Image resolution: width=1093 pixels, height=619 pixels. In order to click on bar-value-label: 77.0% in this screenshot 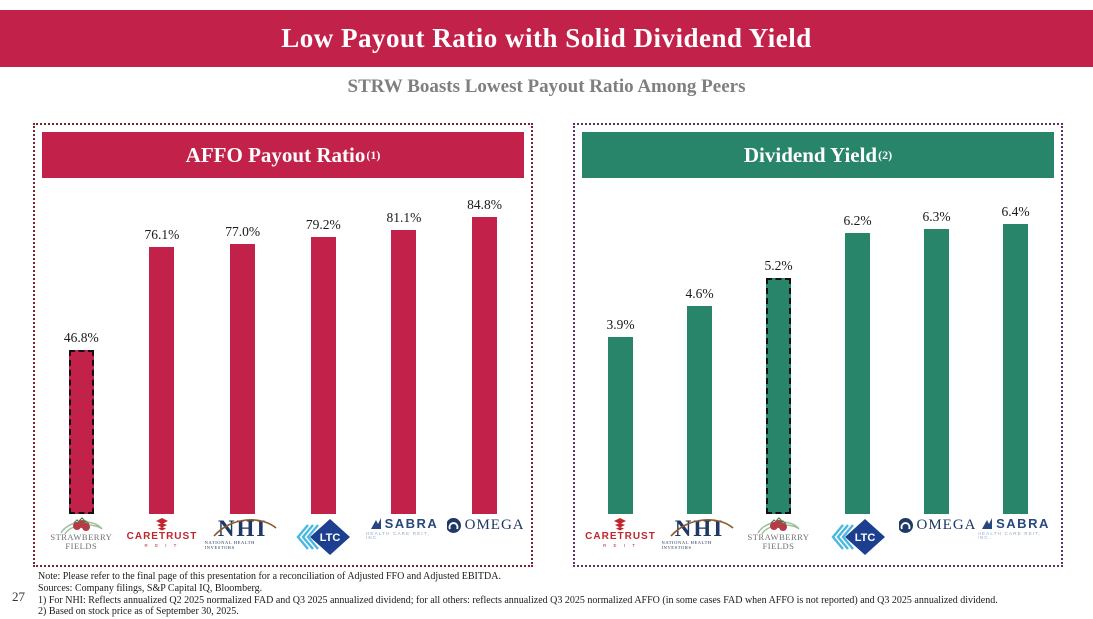, I will do `click(243, 231)`.